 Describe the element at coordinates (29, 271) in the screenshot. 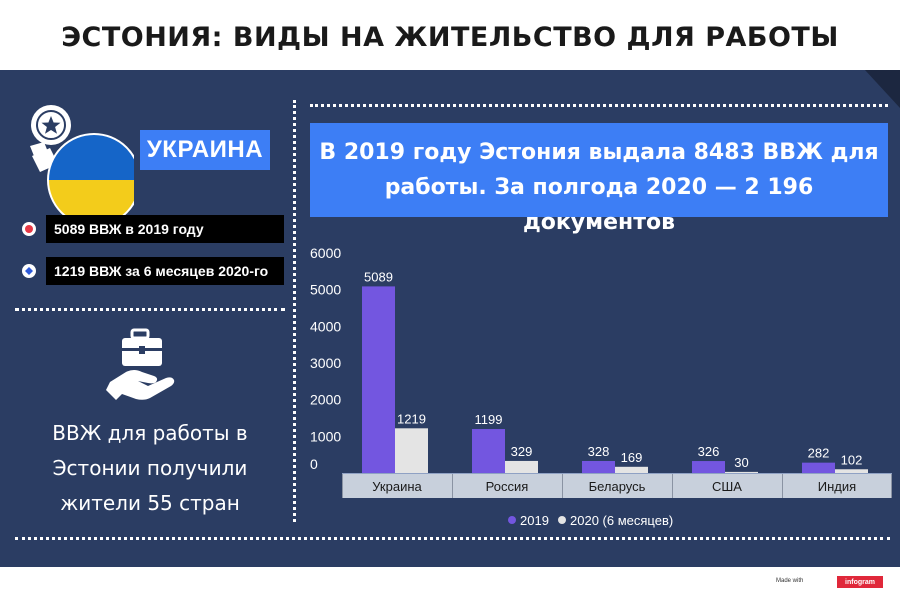

I see `blue-diamond-icon` at that location.